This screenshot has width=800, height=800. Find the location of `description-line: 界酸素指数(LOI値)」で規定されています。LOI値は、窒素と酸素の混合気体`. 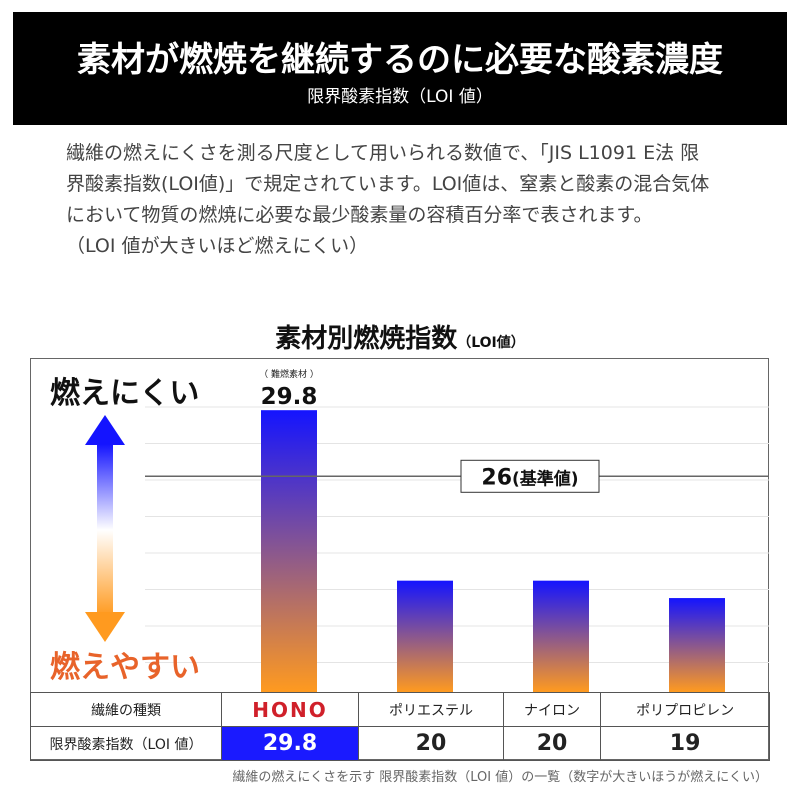

description-line: 界酸素指数(LOI値)」で規定されています。LOI値は、窒素と酸素の混合気体 is located at coordinates (388, 184).